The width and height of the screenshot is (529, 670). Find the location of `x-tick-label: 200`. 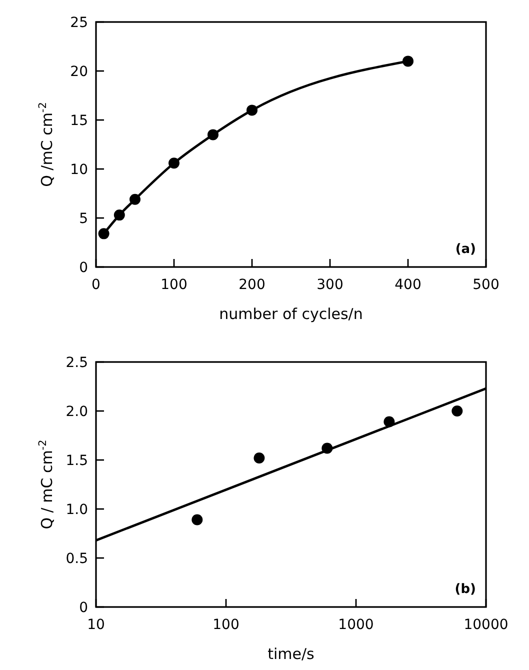

x-tick-label: 200 is located at coordinates (252, 285).